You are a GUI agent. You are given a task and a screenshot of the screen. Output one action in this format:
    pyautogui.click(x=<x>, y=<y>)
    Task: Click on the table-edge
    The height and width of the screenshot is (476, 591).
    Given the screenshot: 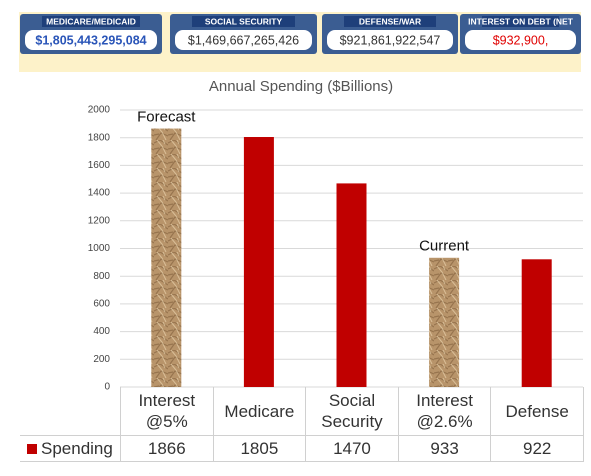 What is the action you would take?
    pyautogui.click(x=583, y=424)
    